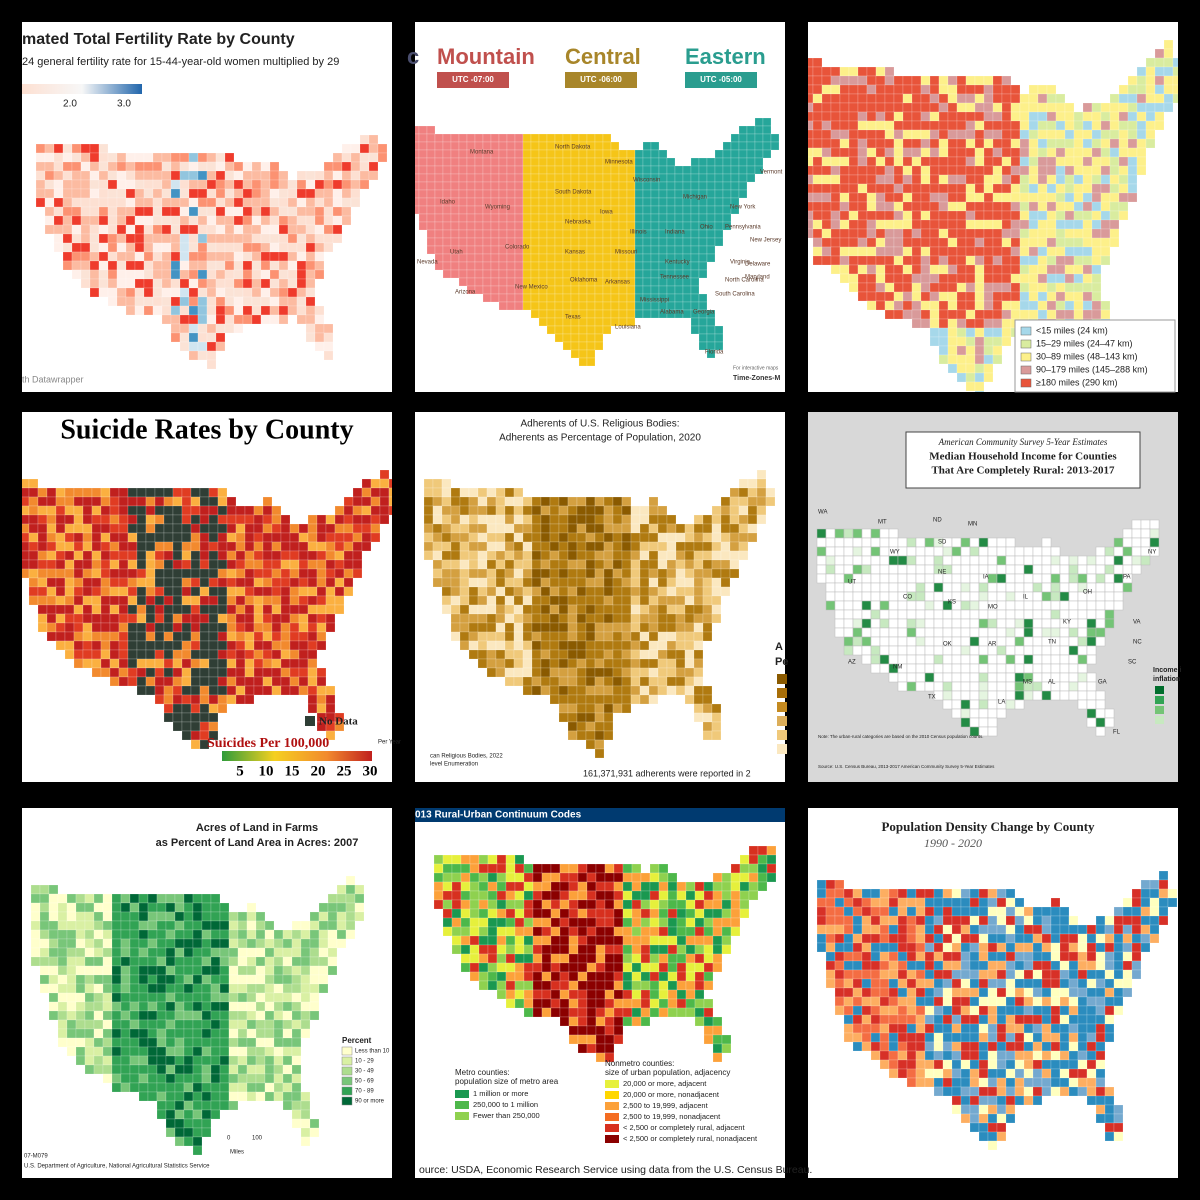 The height and width of the screenshot is (1200, 1200). I want to click on panel, so click(600, 597).